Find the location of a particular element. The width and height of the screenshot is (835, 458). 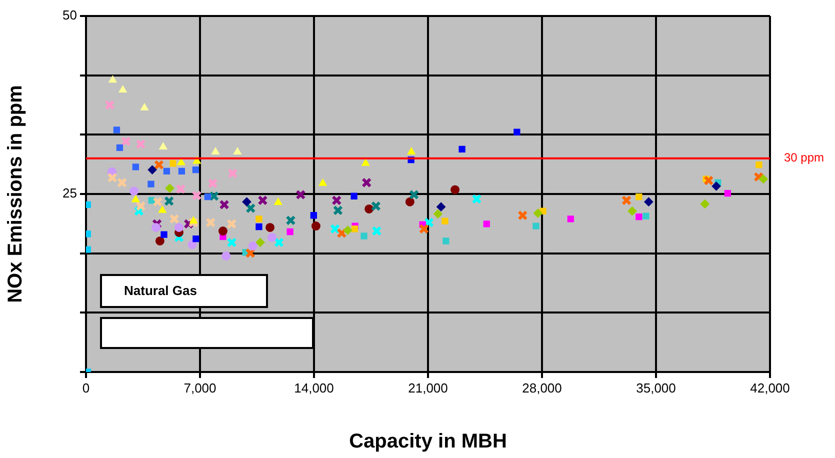

x-axis-title: Capacity in MBH is located at coordinates (428, 441).